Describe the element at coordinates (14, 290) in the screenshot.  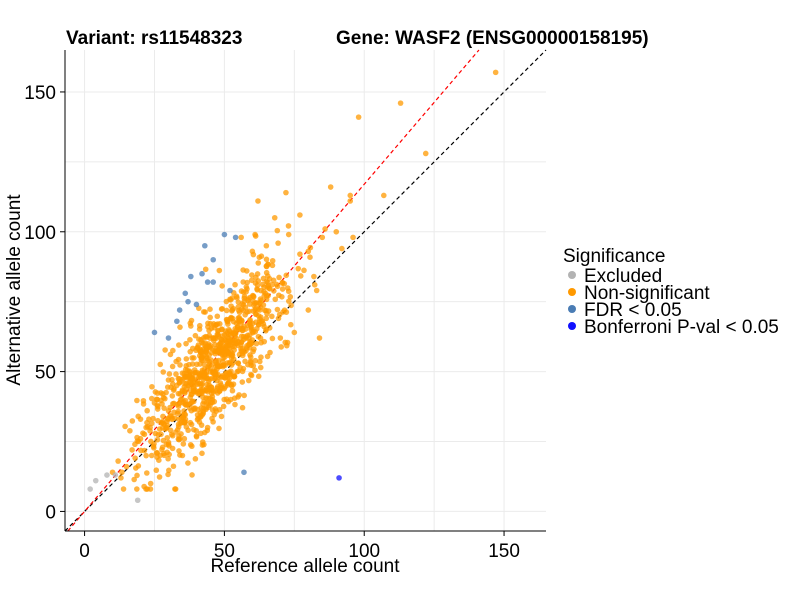
I see `y-axis-title: Alternative allele count` at that location.